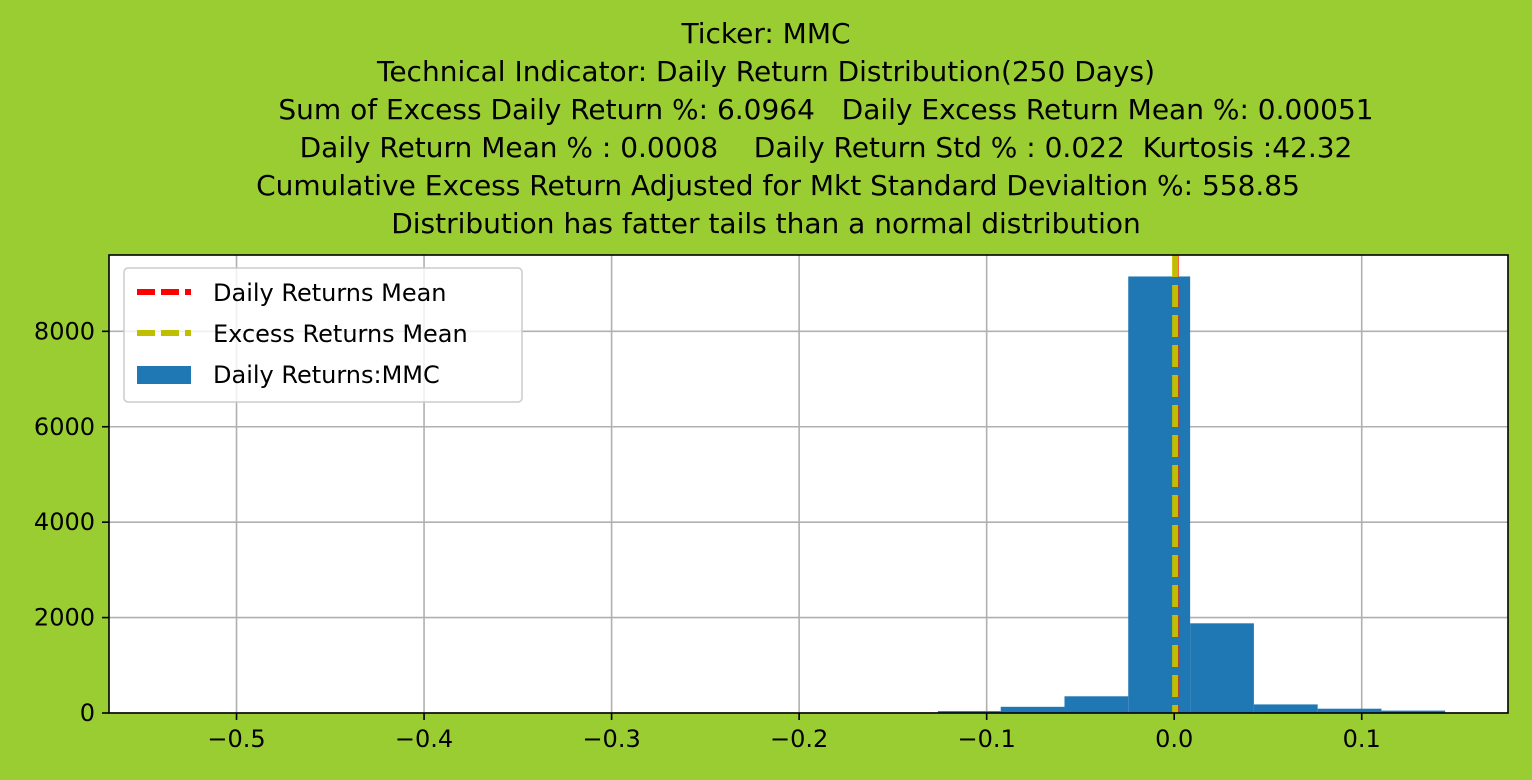 The height and width of the screenshot is (780, 1532). Describe the element at coordinates (799, 739) in the screenshot. I see `x-tick-label: −0.2` at that location.